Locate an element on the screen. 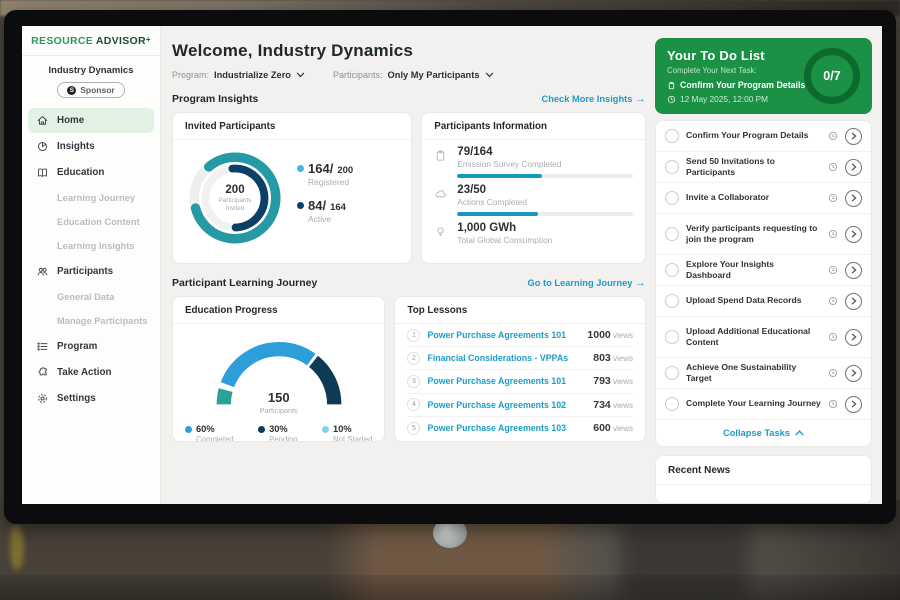 The width and height of the screenshot is (900, 600). task-label: Upload Additional Educational Content is located at coordinates (748, 336).